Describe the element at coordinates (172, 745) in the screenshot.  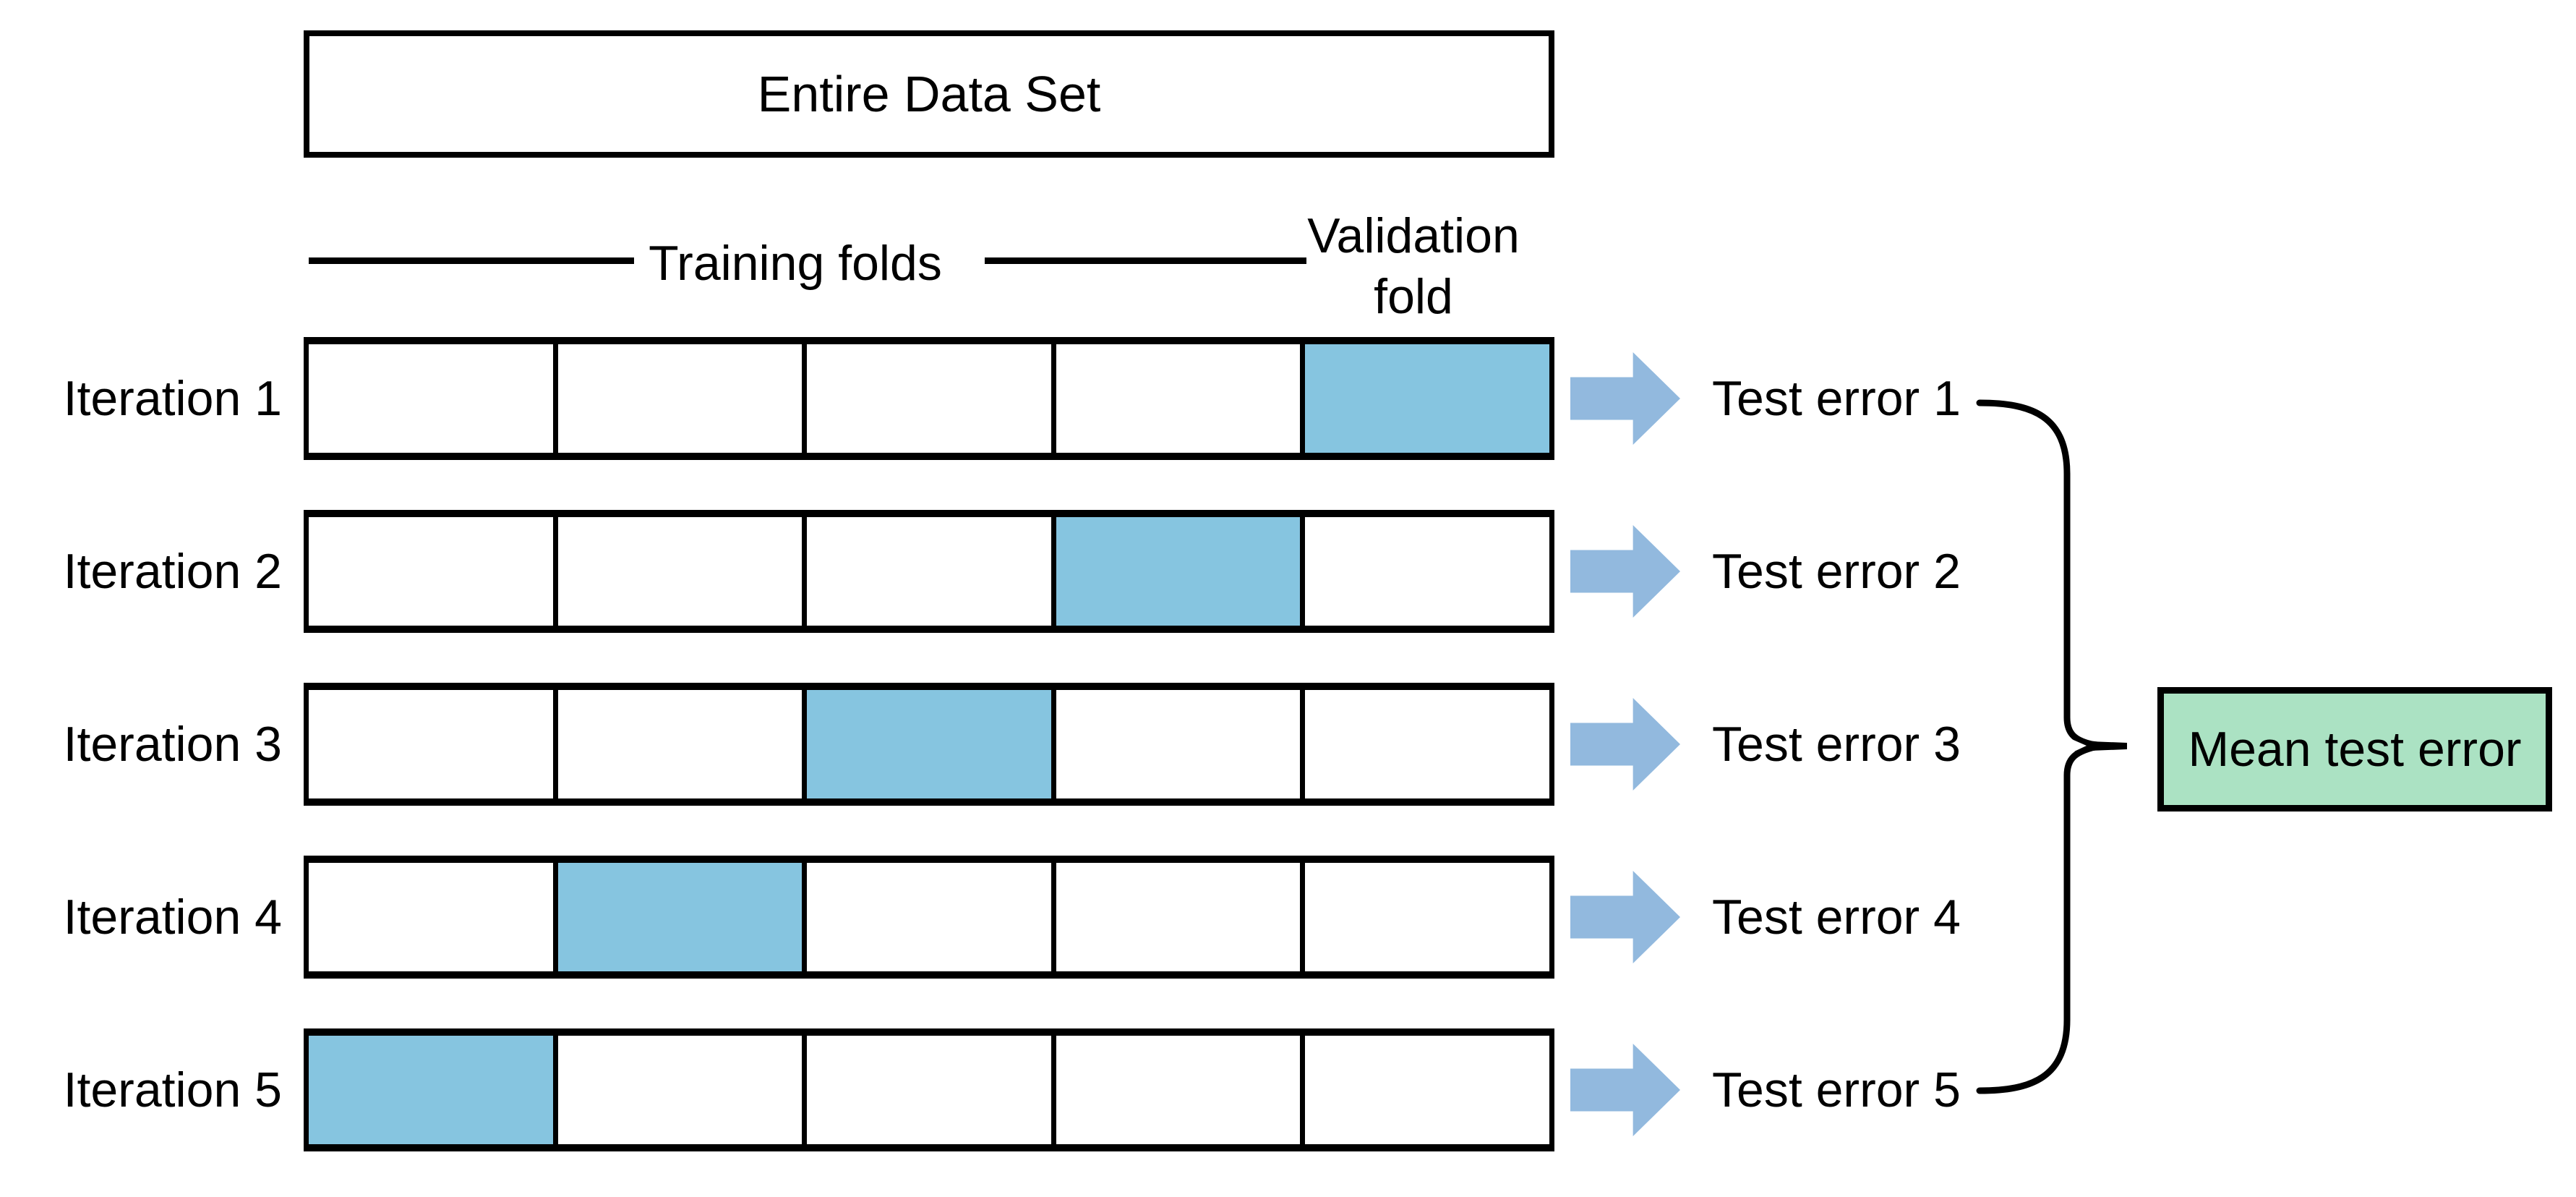
I see `iteration-label-3: Iteration 3` at that location.